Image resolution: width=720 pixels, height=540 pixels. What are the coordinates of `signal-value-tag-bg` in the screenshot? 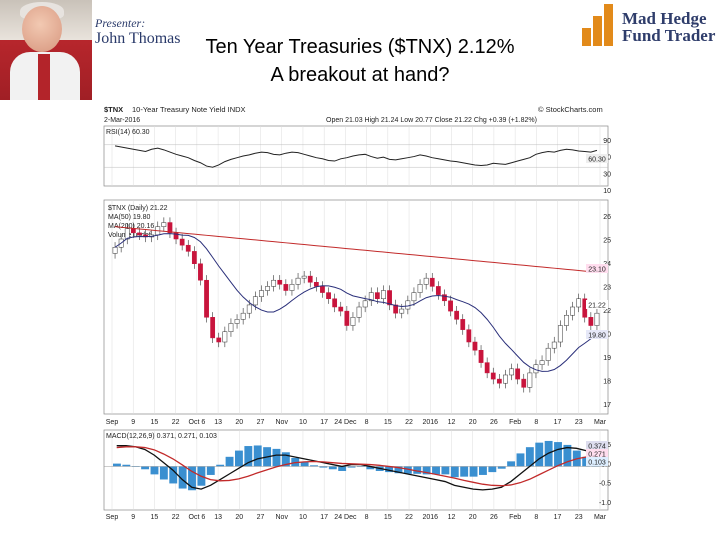 It's located at (597, 453).